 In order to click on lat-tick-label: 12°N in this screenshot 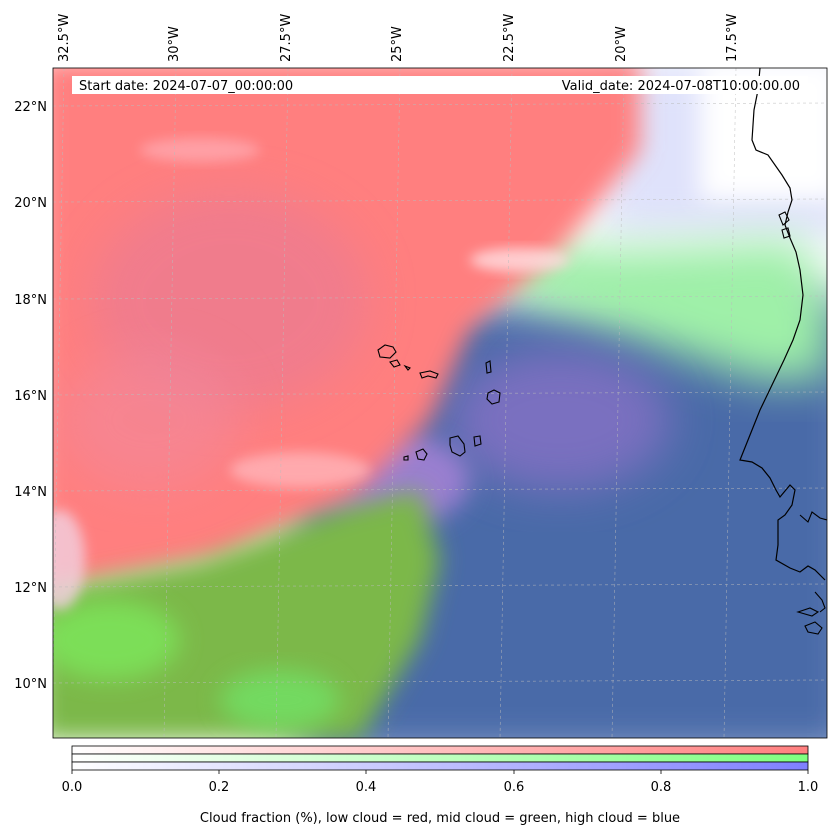, I will do `click(30, 588)`.